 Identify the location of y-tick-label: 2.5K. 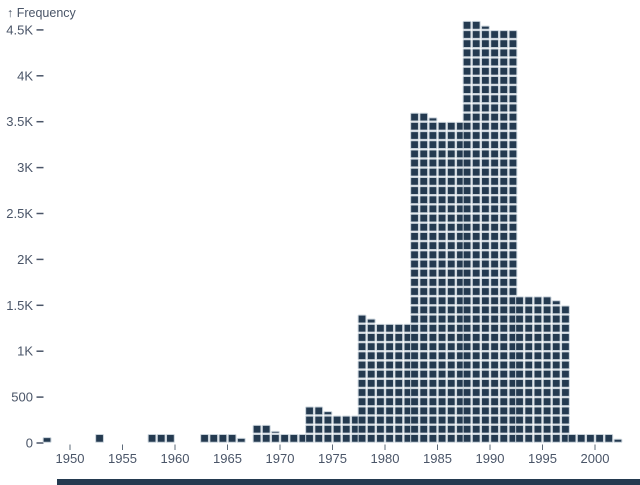
(19, 213).